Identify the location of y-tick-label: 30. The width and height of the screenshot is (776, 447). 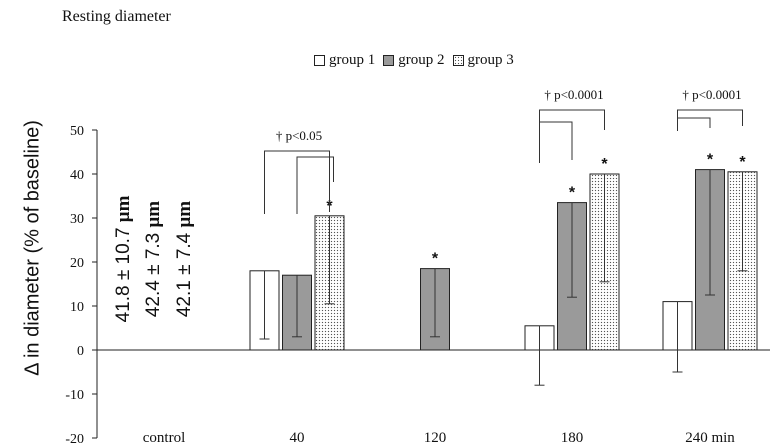
(77, 219).